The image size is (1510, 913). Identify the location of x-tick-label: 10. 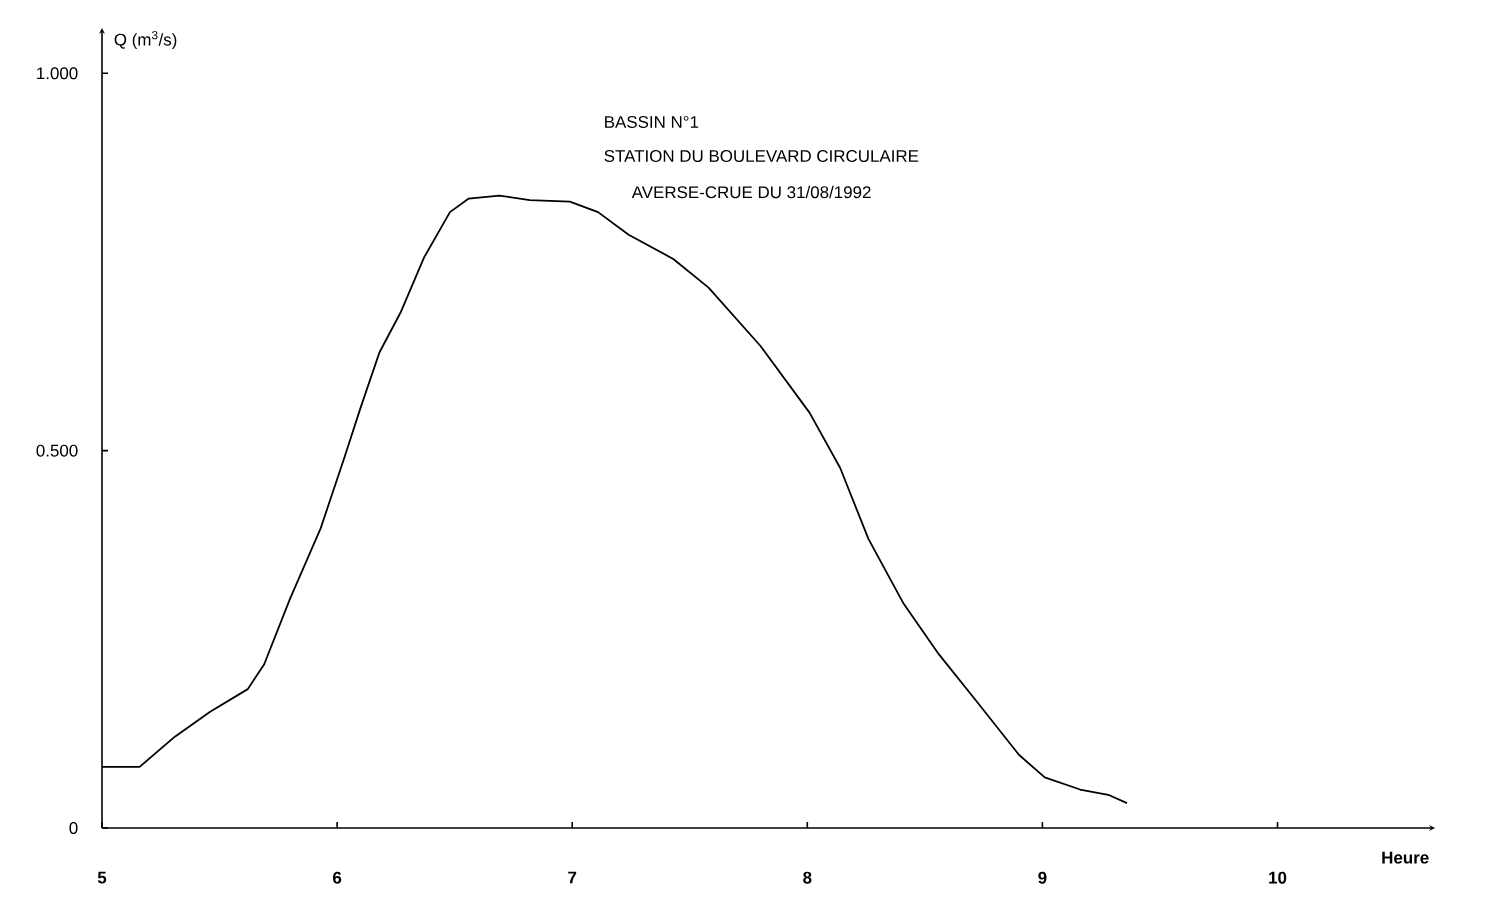
(1278, 877).